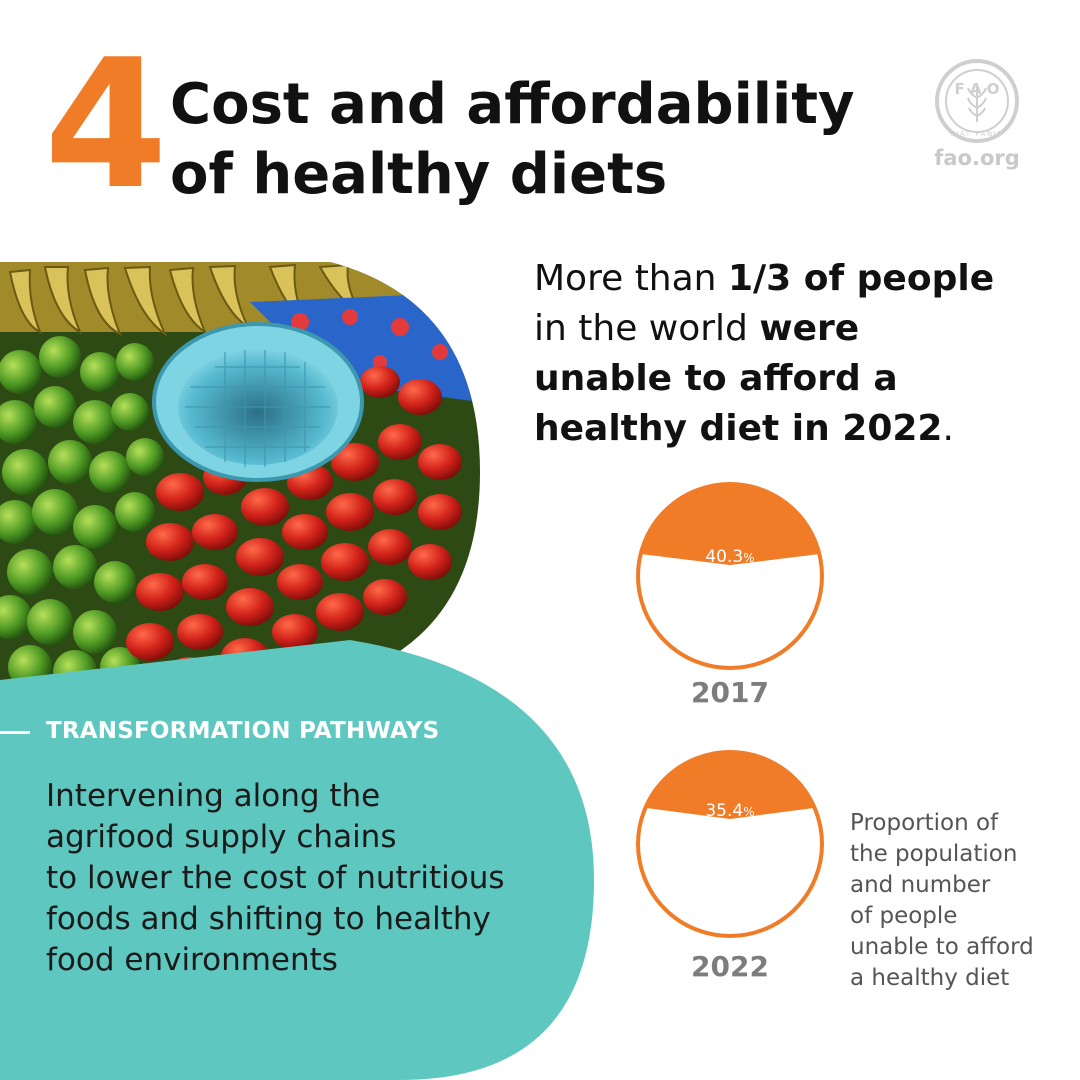 The width and height of the screenshot is (1080, 1080). I want to click on pathways-body-line: foods and shifting to healthy, so click(268, 919).